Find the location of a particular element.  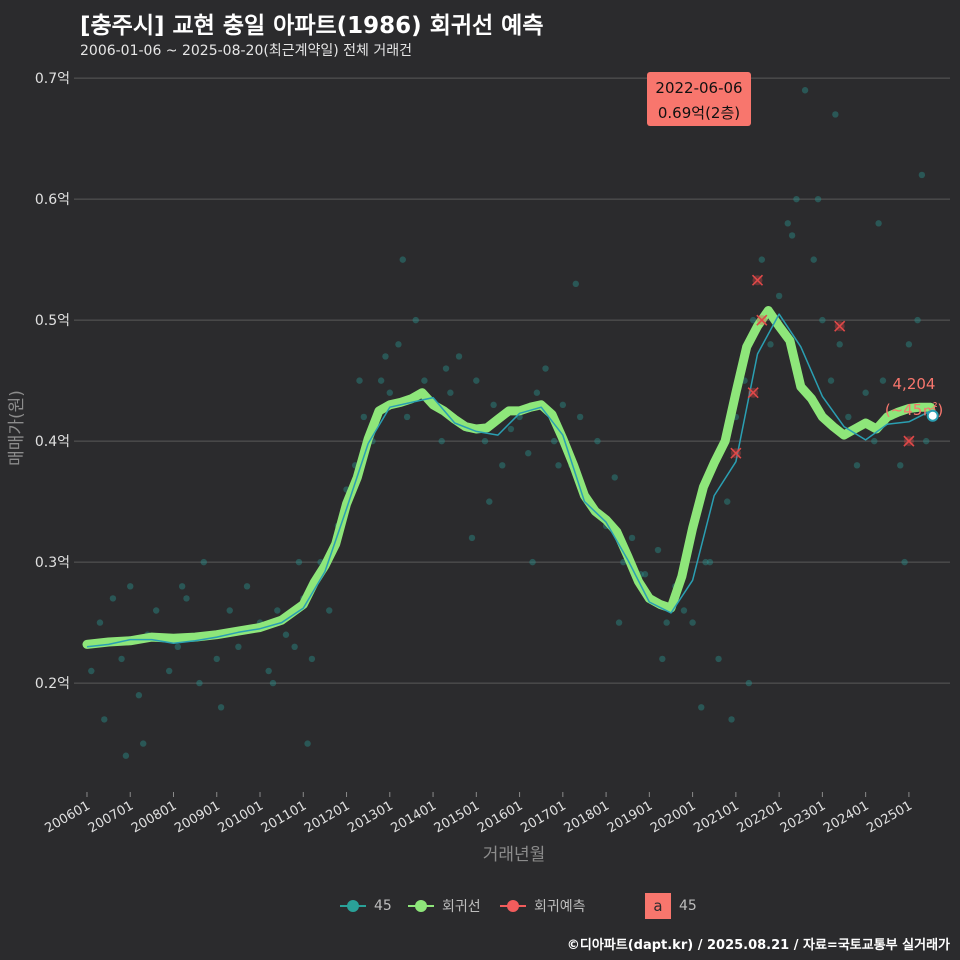

x-tick-label: 202101 is located at coordinates (716, 817).